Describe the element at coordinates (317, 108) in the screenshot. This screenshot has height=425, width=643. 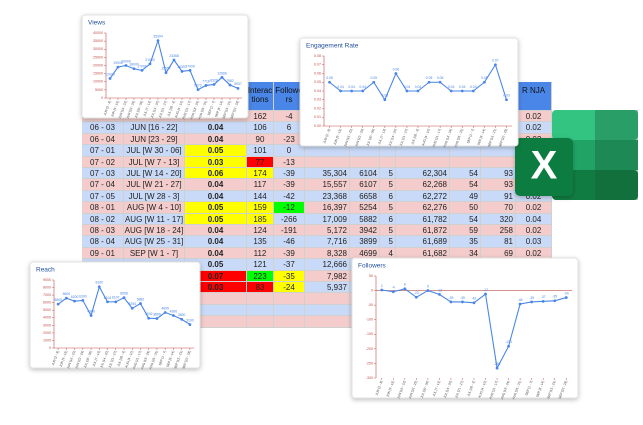
I see `y-tick-label: 0.02` at that location.